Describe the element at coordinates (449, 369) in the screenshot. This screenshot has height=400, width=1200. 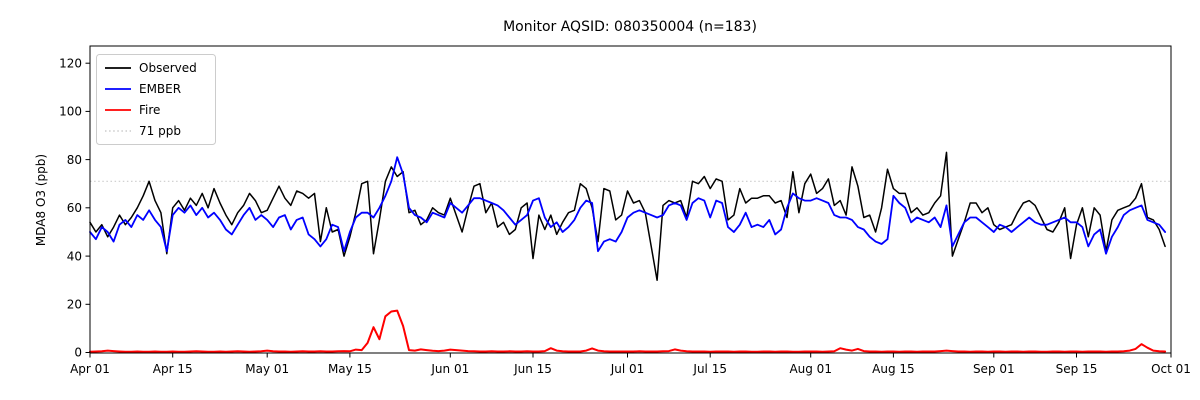
I see `x-tick-label: Jun 01` at that location.